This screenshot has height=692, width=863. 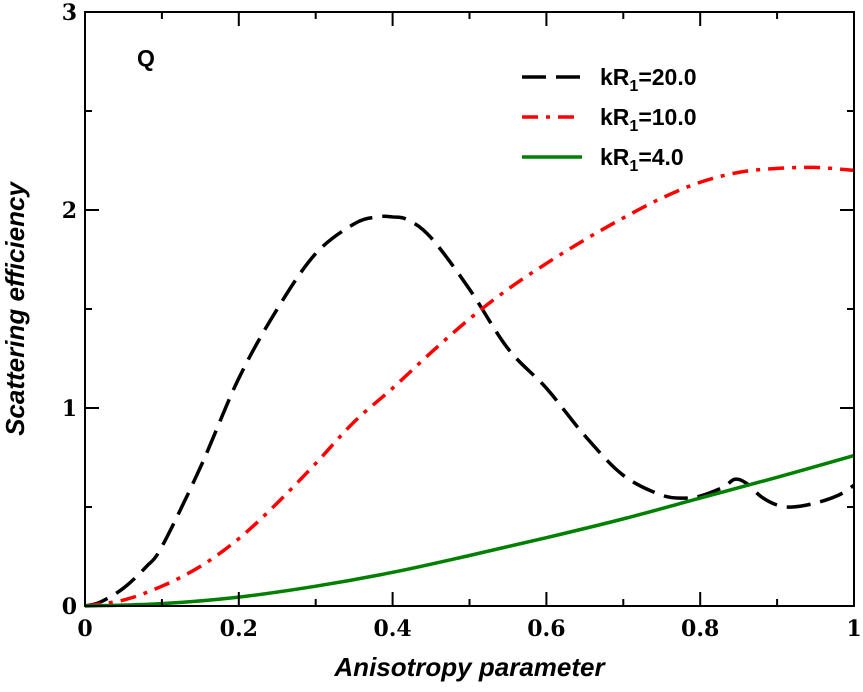 What do you see at coordinates (84, 629) in the screenshot?
I see `x-tick-label: 0` at bounding box center [84, 629].